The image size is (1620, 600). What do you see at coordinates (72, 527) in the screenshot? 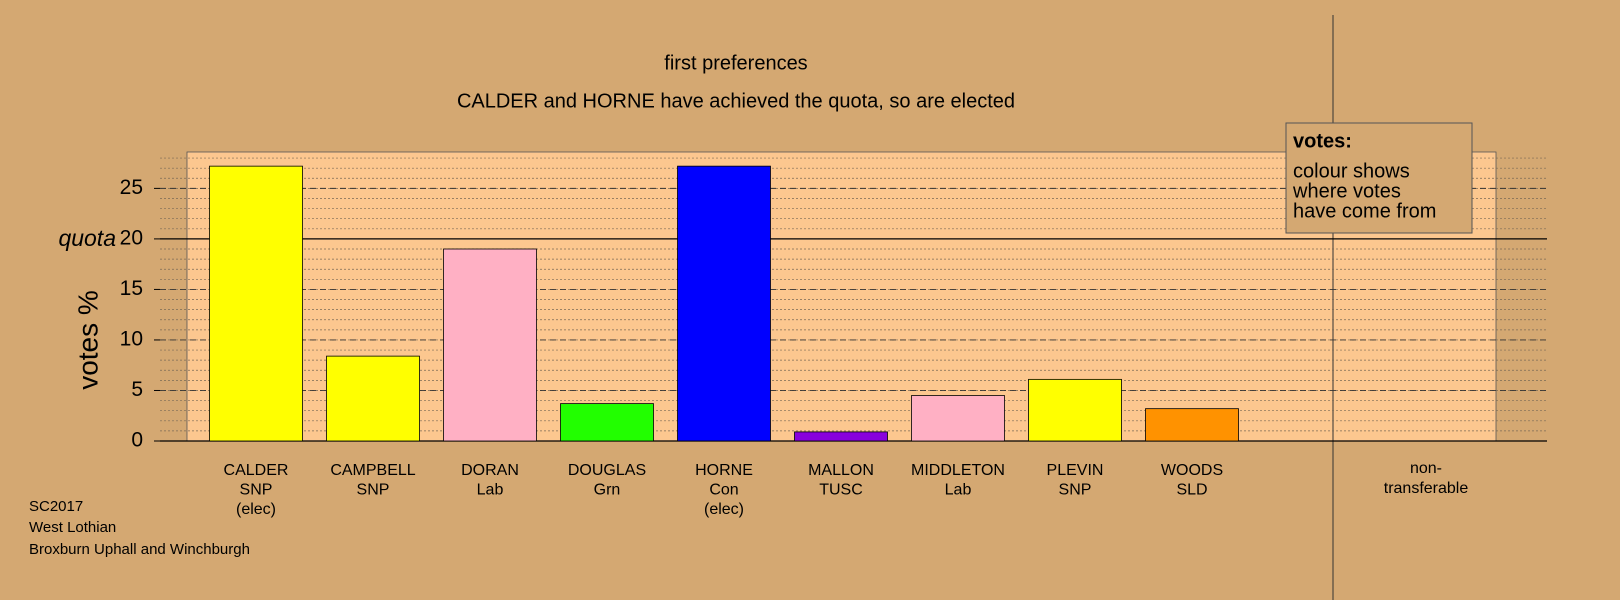
I see `footer-line: West Lothian` at bounding box center [72, 527].